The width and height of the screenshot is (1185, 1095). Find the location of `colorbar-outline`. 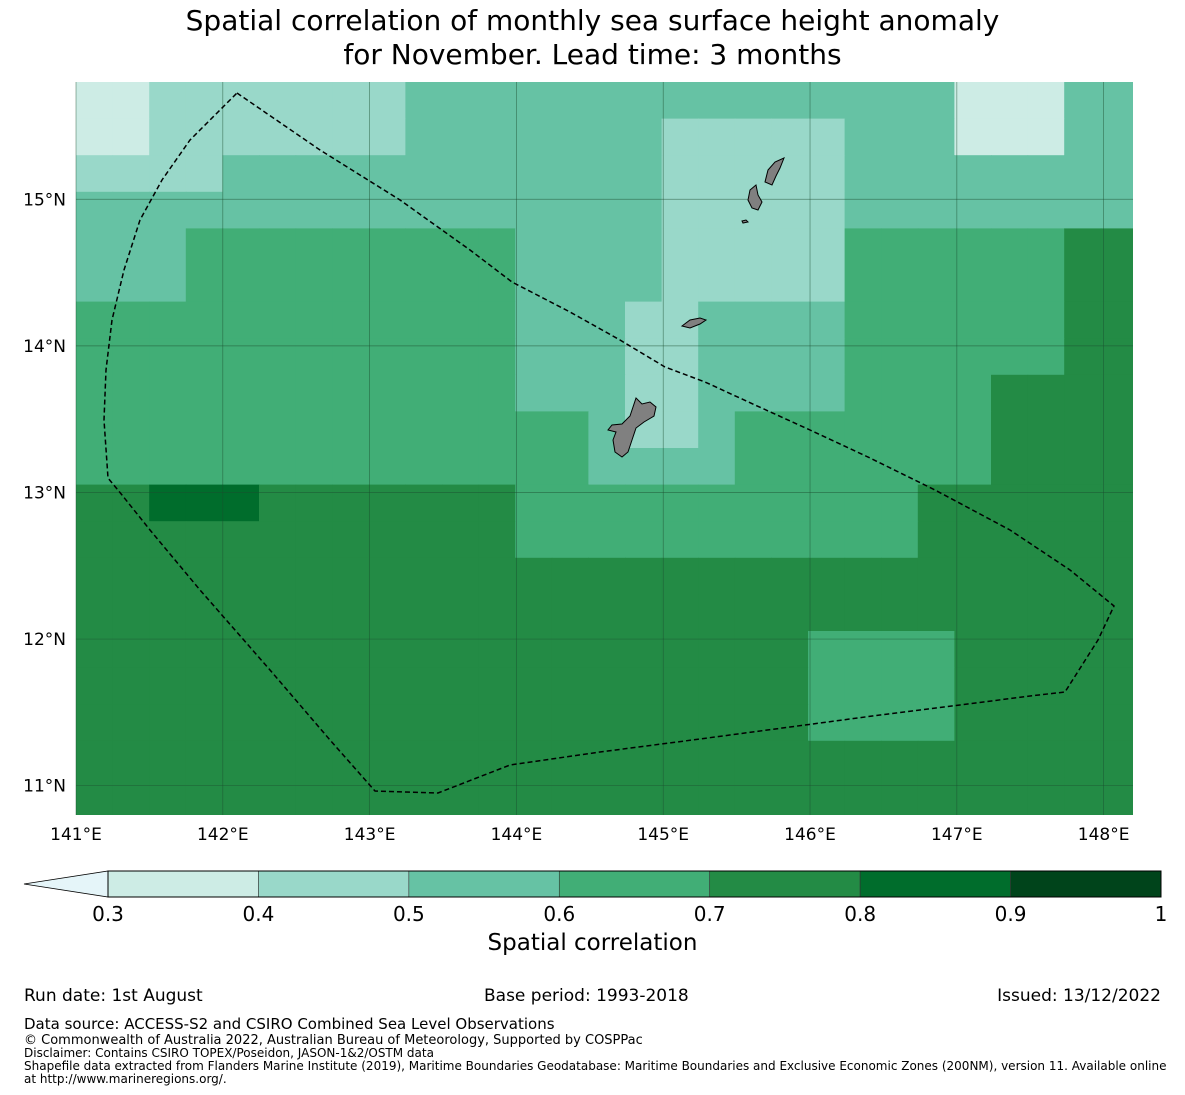

colorbar-outline is located at coordinates (634, 884).